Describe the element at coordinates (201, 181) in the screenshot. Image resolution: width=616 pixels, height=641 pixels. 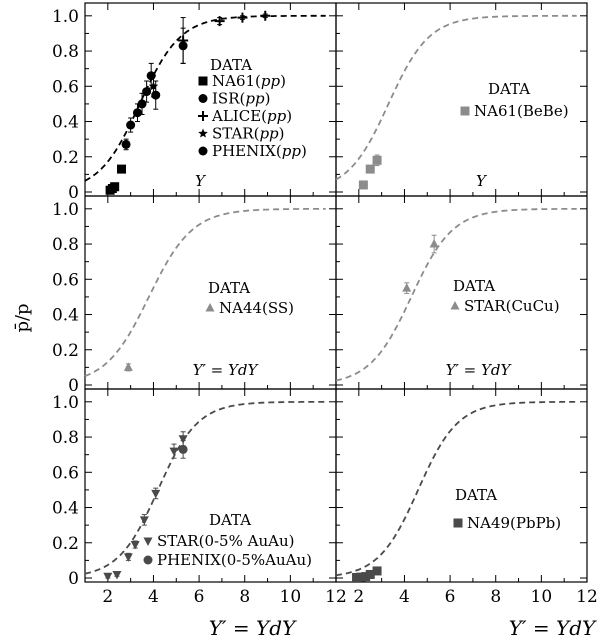
I see `panel-axis-text: Y` at that location.